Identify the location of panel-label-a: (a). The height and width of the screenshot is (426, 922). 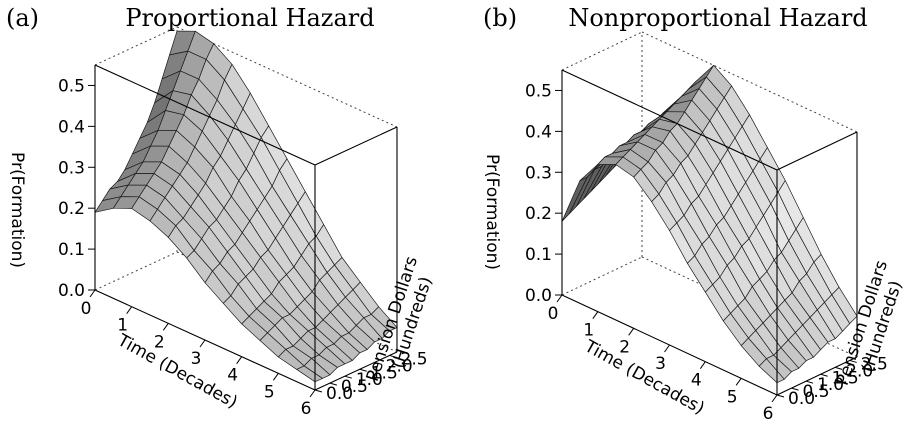
(22, 18).